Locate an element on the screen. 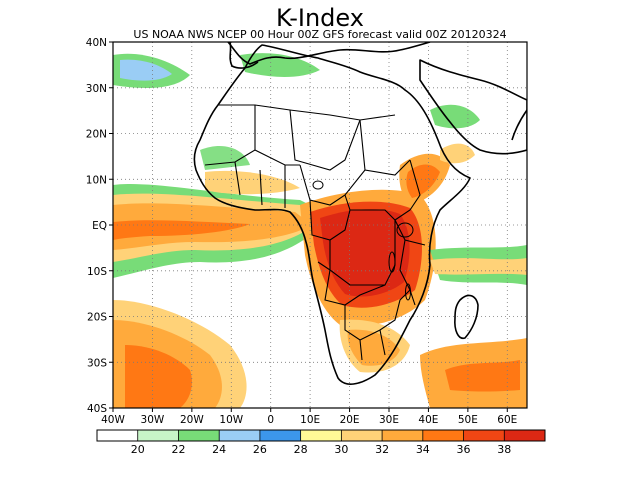  lon-tick-label: 40W is located at coordinates (113, 420).